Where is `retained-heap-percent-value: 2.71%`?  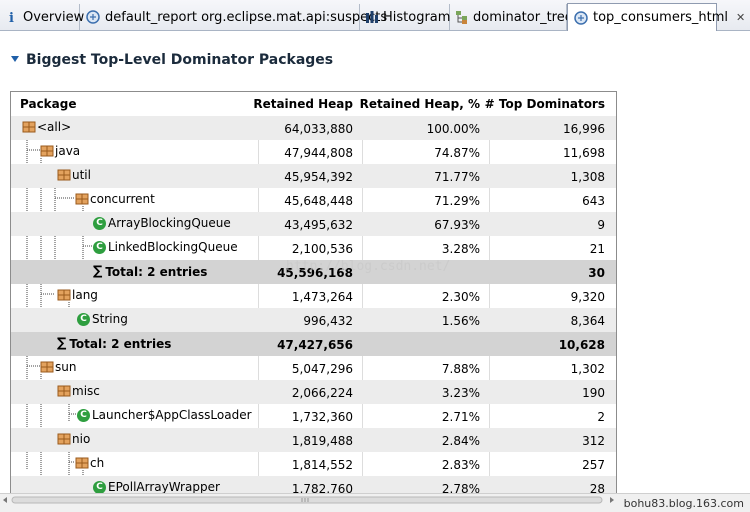
retained-heap-percent-value: 2.71% is located at coordinates (460, 417).